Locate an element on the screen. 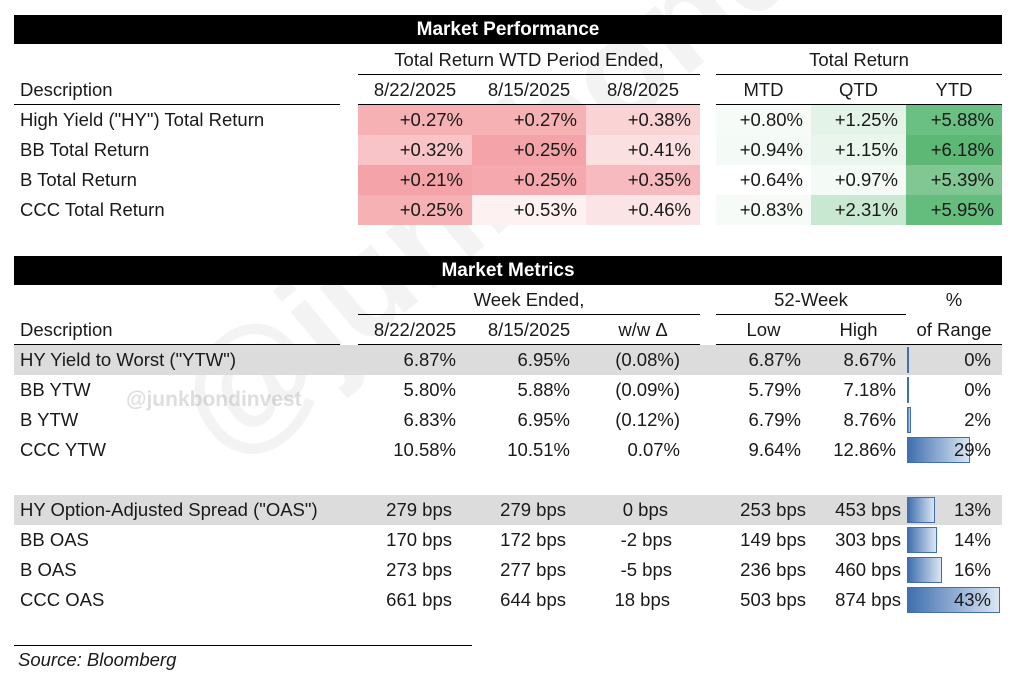 This screenshot has width=1015, height=681. row-label: B OAS is located at coordinates (48, 569).